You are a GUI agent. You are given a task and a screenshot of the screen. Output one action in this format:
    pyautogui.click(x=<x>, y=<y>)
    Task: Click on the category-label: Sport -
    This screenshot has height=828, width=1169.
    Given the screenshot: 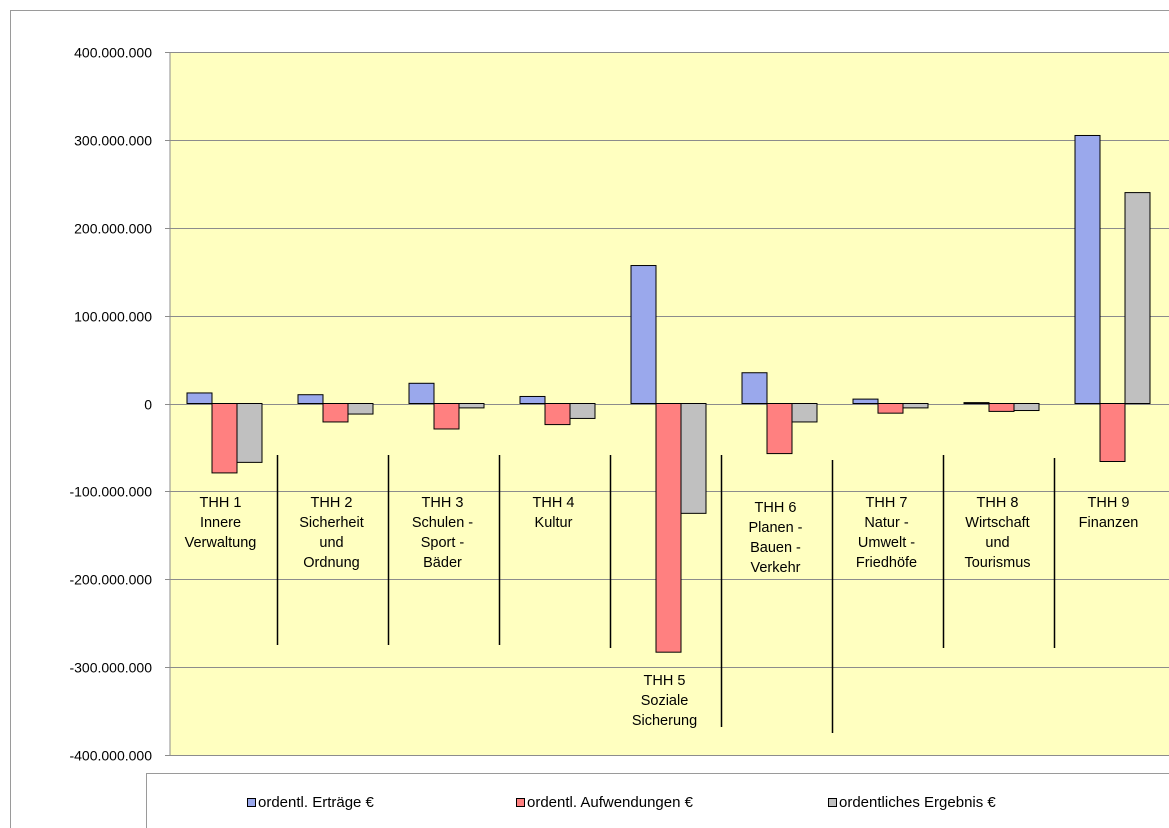 What is the action you would take?
    pyautogui.click(x=443, y=543)
    